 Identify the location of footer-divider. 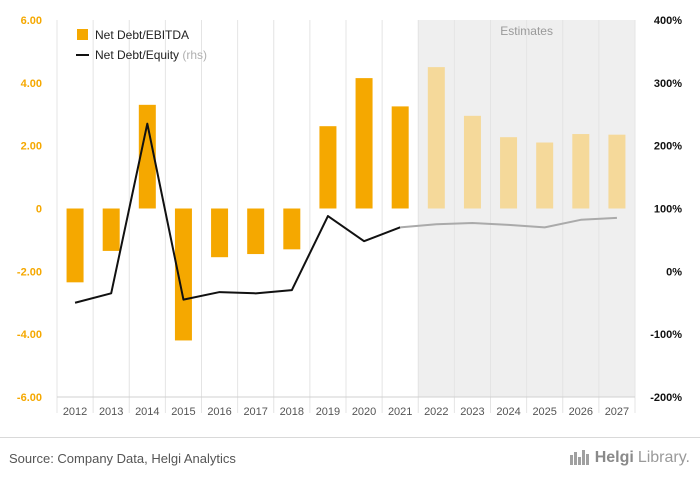
(350, 437).